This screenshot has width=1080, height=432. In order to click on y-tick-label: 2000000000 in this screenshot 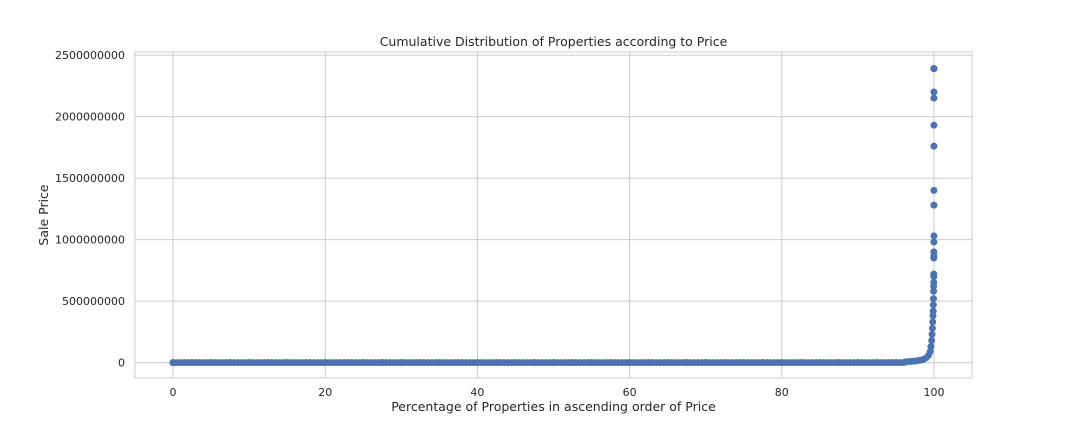, I will do `click(90, 117)`.